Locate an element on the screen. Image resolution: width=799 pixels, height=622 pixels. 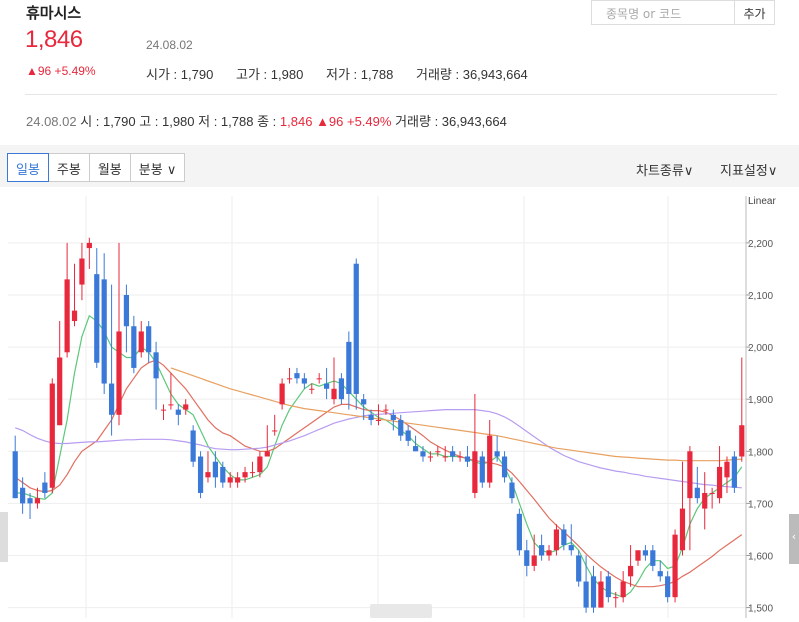
volume-label: 거래량 : is located at coordinates (439, 74).